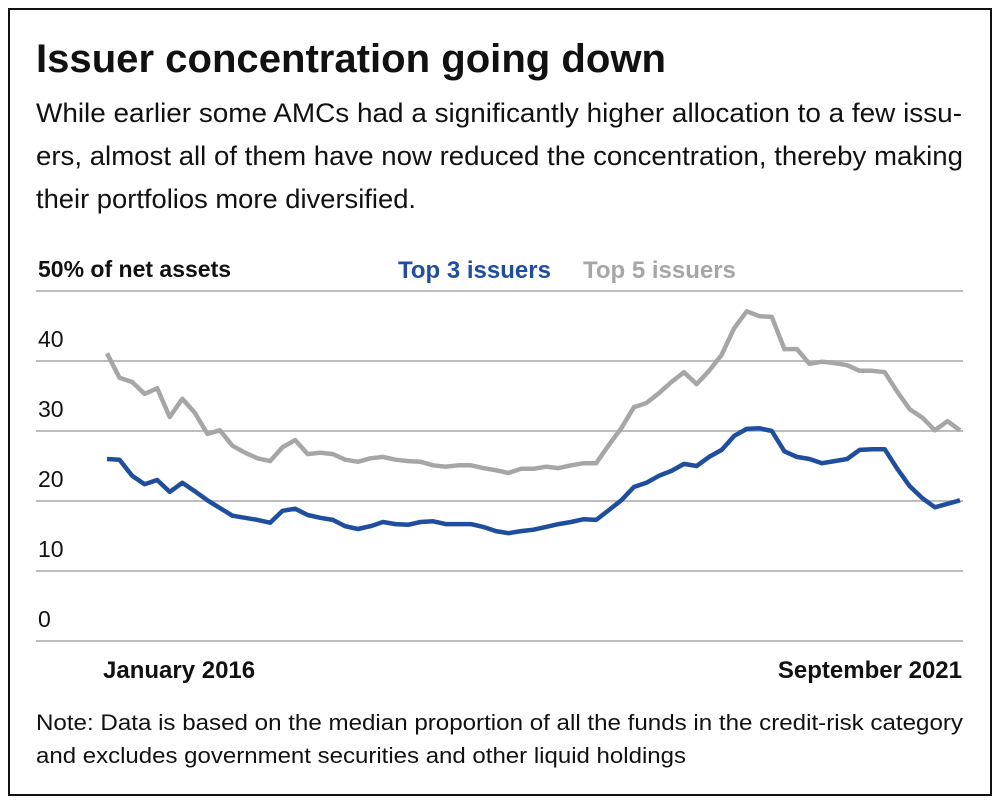 Image resolution: width=1000 pixels, height=804 pixels. What do you see at coordinates (51, 339) in the screenshot?
I see `y-tick-label: 40` at bounding box center [51, 339].